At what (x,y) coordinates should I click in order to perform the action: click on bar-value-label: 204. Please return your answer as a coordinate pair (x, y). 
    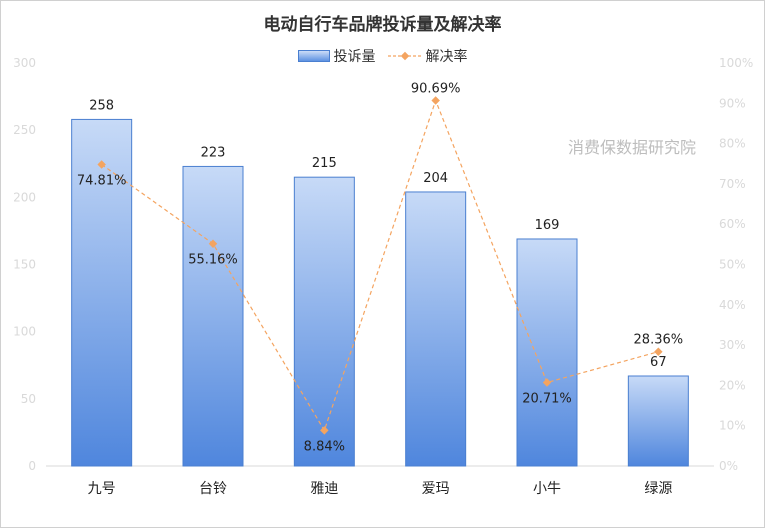
    Looking at the image, I should click on (435, 178).